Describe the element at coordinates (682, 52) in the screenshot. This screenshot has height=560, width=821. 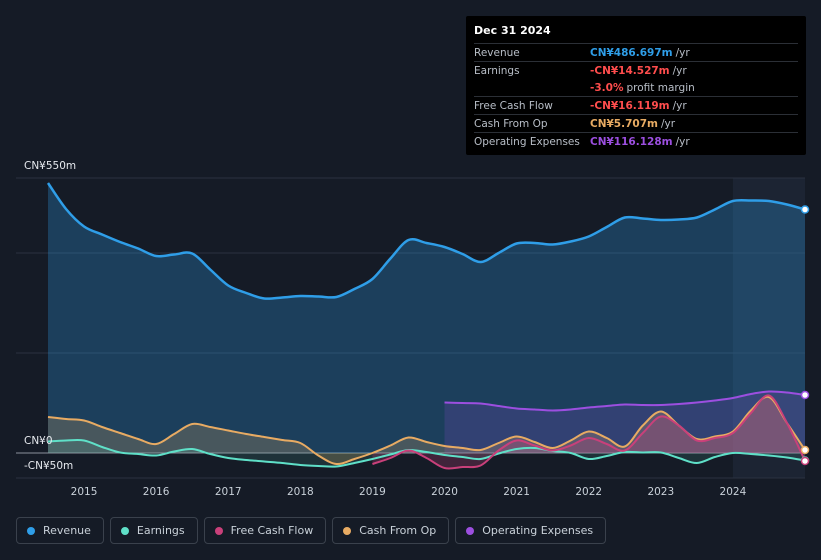
I see `tooltip-unit-revenue: /yr` at that location.